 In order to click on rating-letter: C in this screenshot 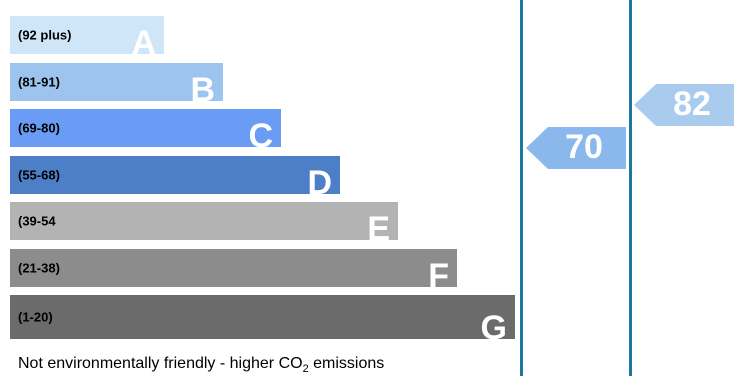, I will do `click(260, 136)`.